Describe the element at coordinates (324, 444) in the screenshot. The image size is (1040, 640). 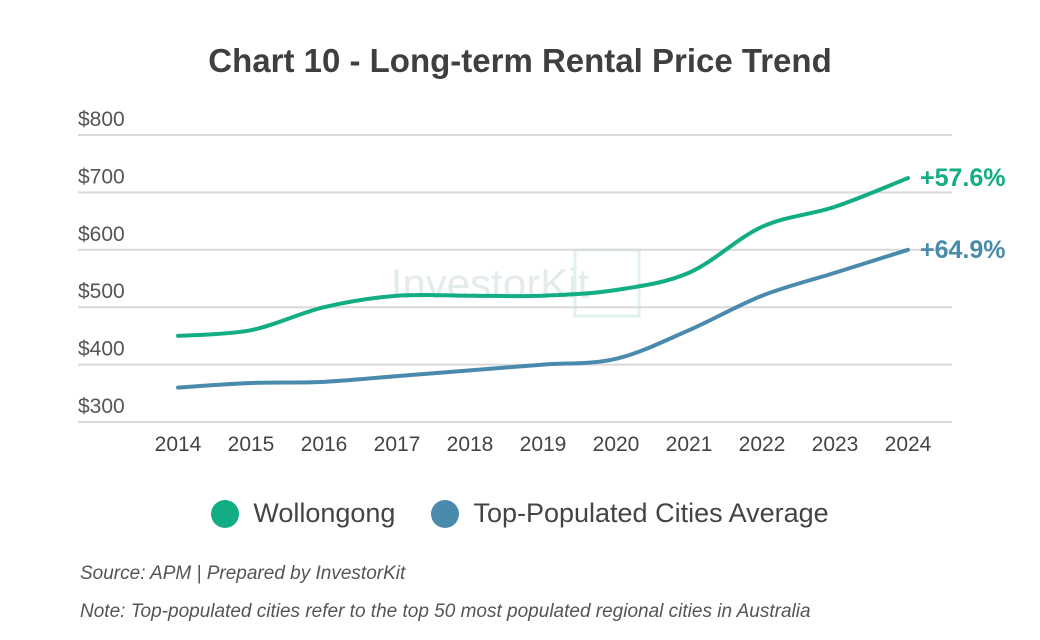
I see `x-tick-label: 2016` at that location.